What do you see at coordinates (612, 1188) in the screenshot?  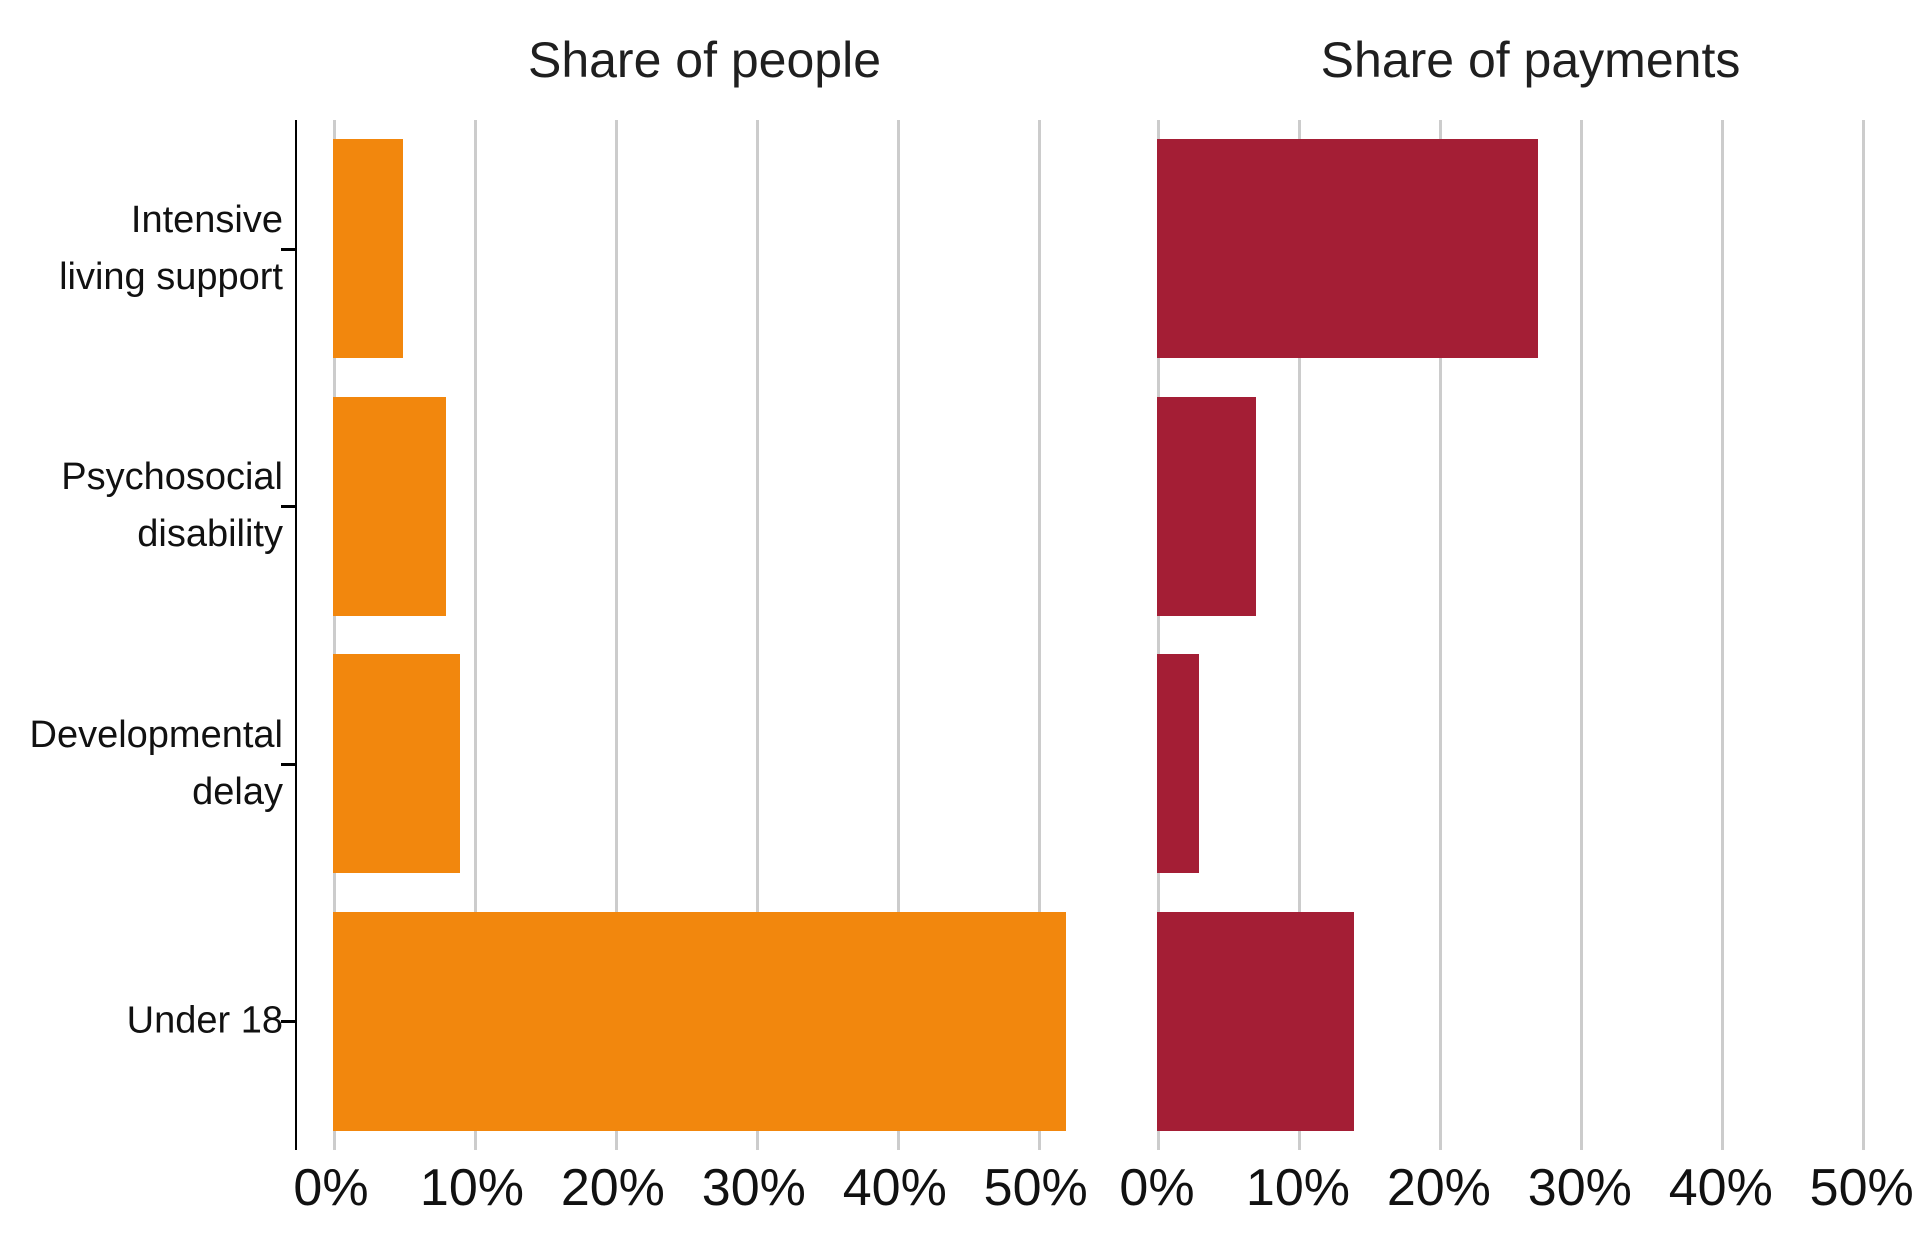 I see `x-tick-label-share-of-people-20: 20%` at bounding box center [612, 1188].